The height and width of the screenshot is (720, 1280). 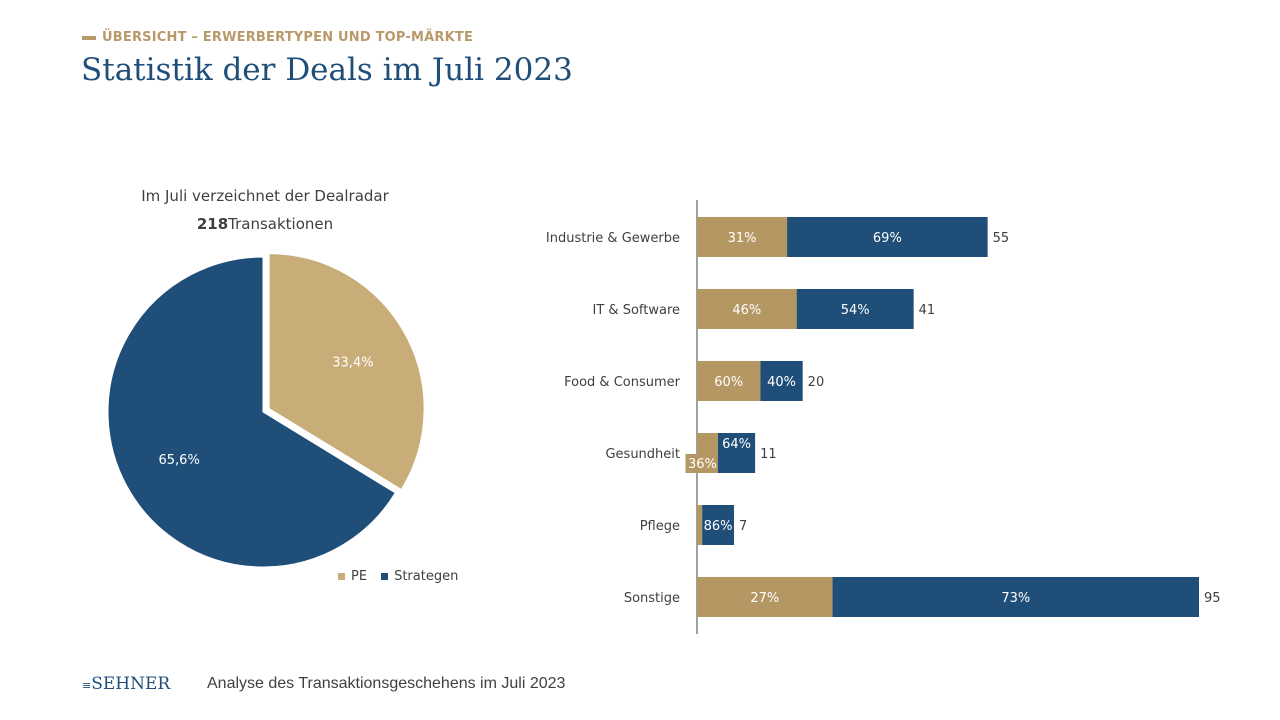 What do you see at coordinates (179, 460) in the screenshot?
I see `pie-label-strategen: 65,6%` at bounding box center [179, 460].